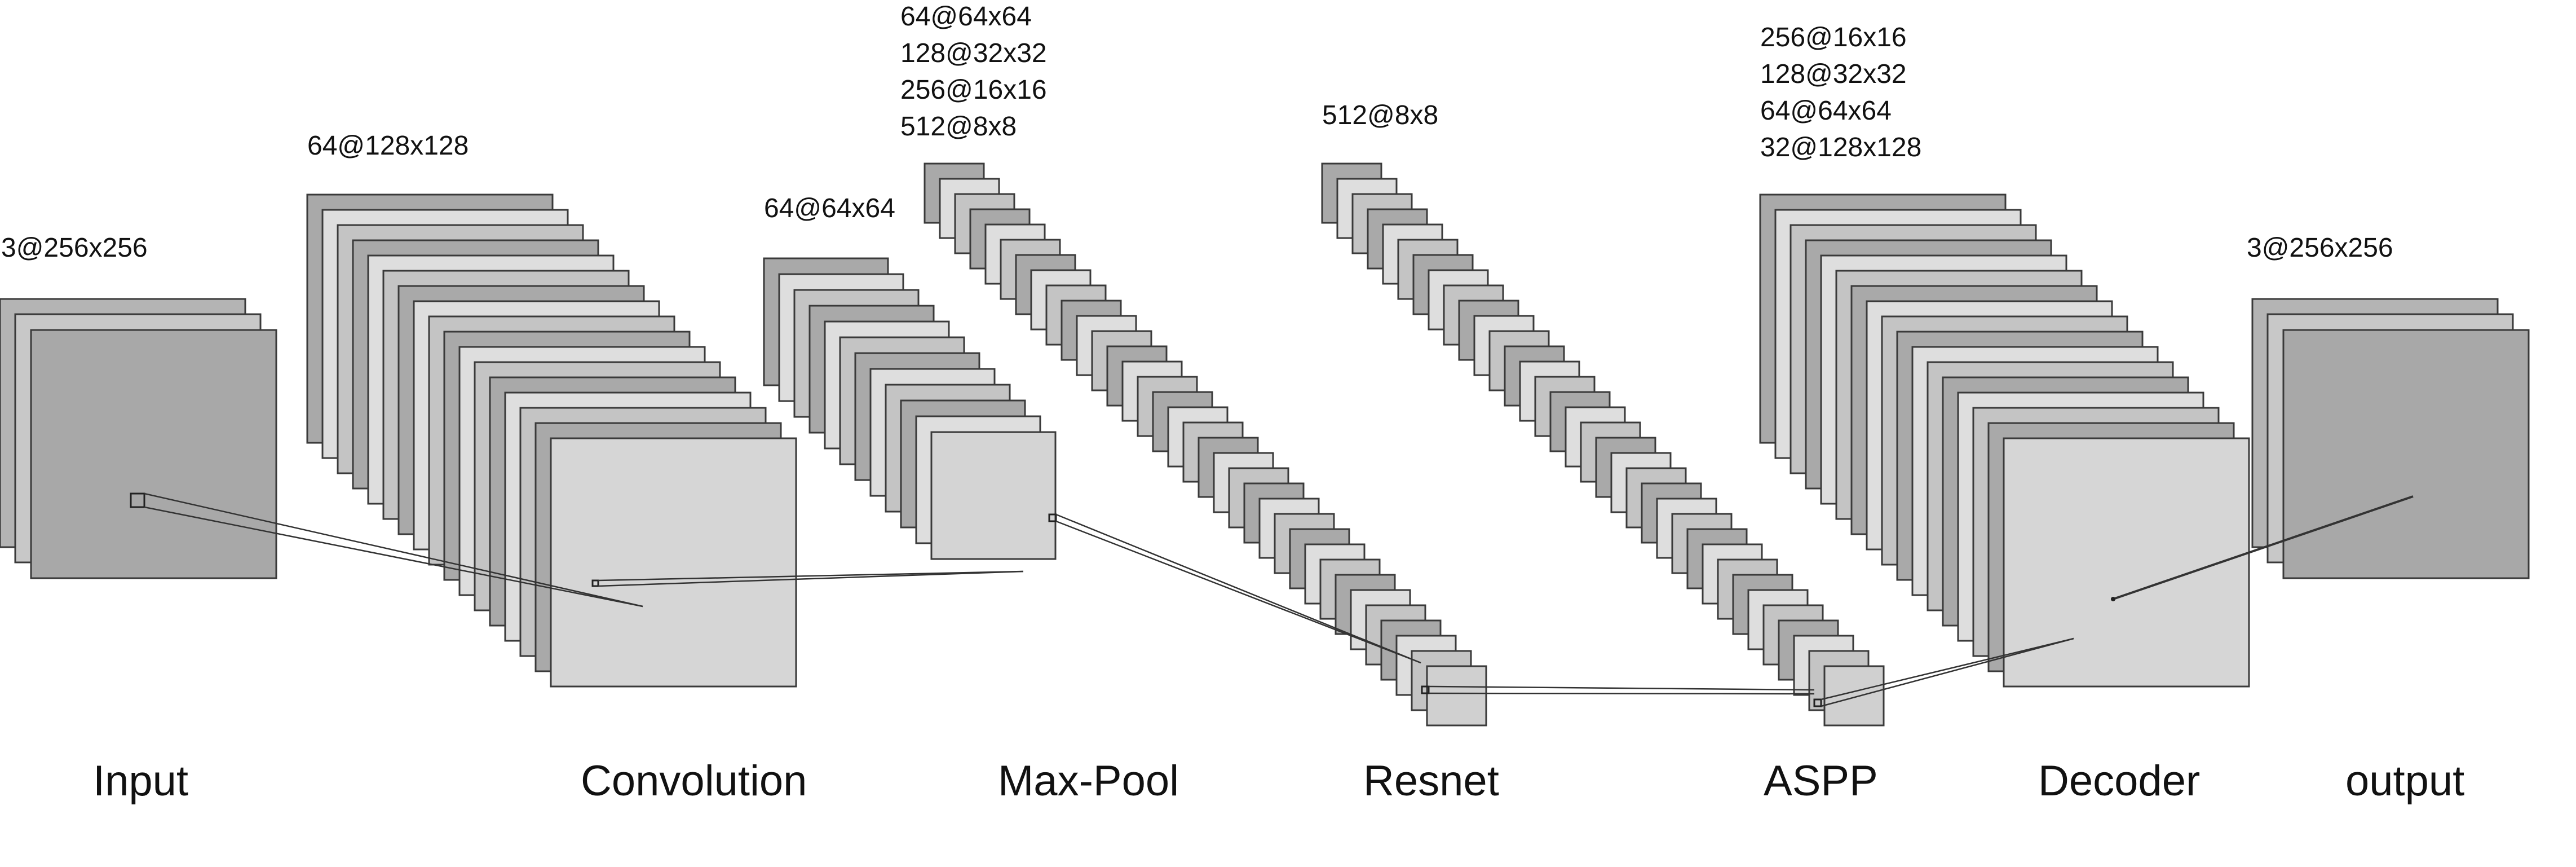  Describe the element at coordinates (966, 17) in the screenshot. I see `resnet-dim-label: 64@64x64` at that location.